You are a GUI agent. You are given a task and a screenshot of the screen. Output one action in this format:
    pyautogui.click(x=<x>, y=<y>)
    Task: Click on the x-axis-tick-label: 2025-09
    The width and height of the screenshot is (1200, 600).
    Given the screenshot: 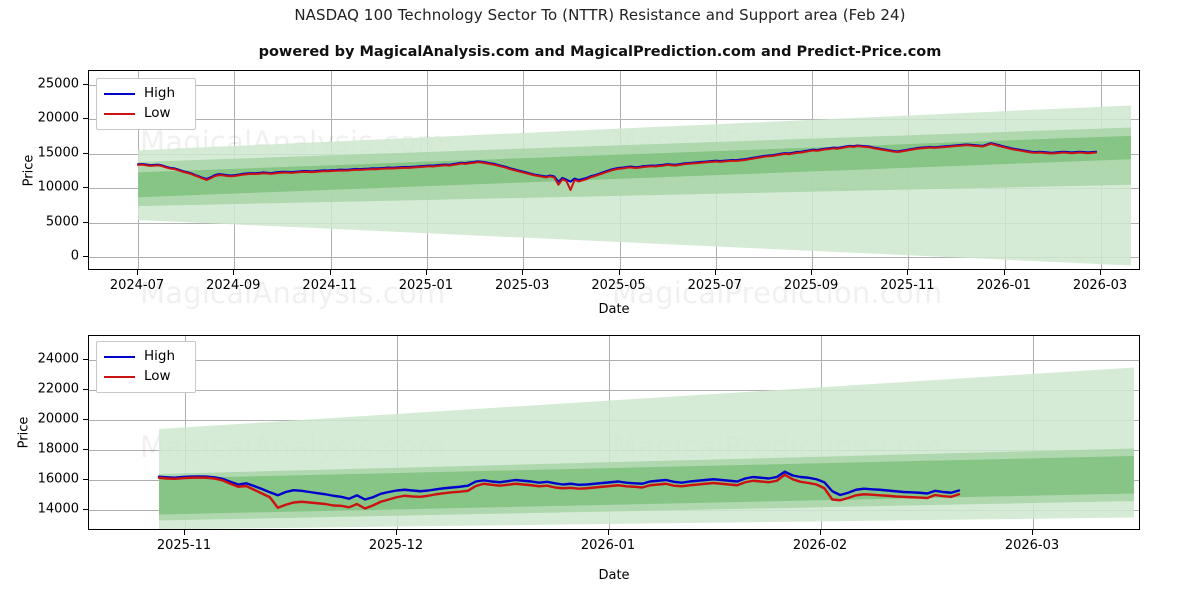 What is the action you would take?
    pyautogui.click(x=811, y=285)
    